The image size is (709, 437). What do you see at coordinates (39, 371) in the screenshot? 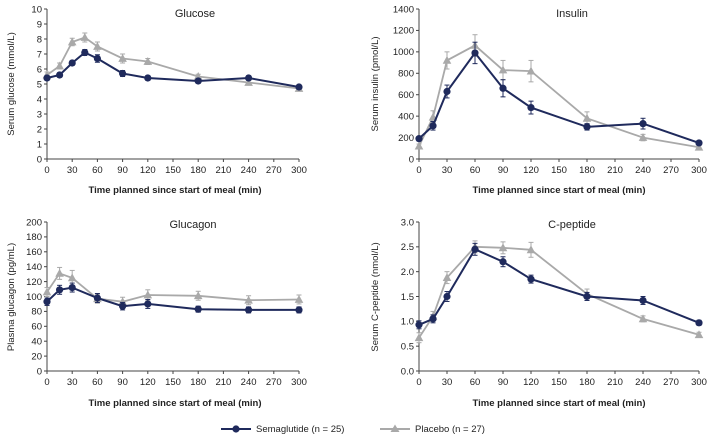
I see `y-tick-label: 0` at bounding box center [39, 371].